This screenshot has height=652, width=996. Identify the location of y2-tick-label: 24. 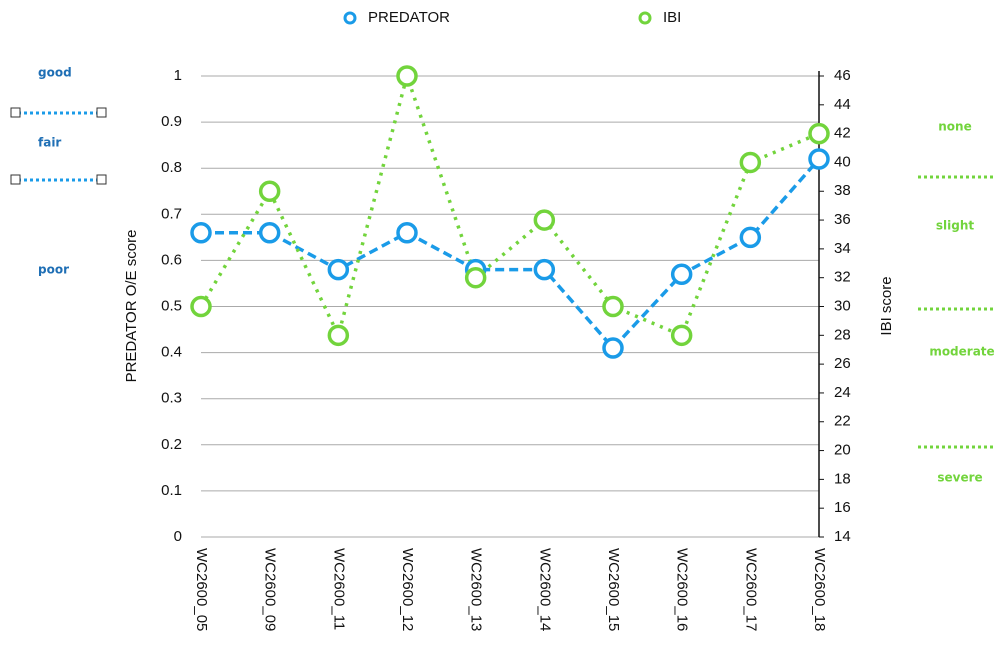
(842, 392).